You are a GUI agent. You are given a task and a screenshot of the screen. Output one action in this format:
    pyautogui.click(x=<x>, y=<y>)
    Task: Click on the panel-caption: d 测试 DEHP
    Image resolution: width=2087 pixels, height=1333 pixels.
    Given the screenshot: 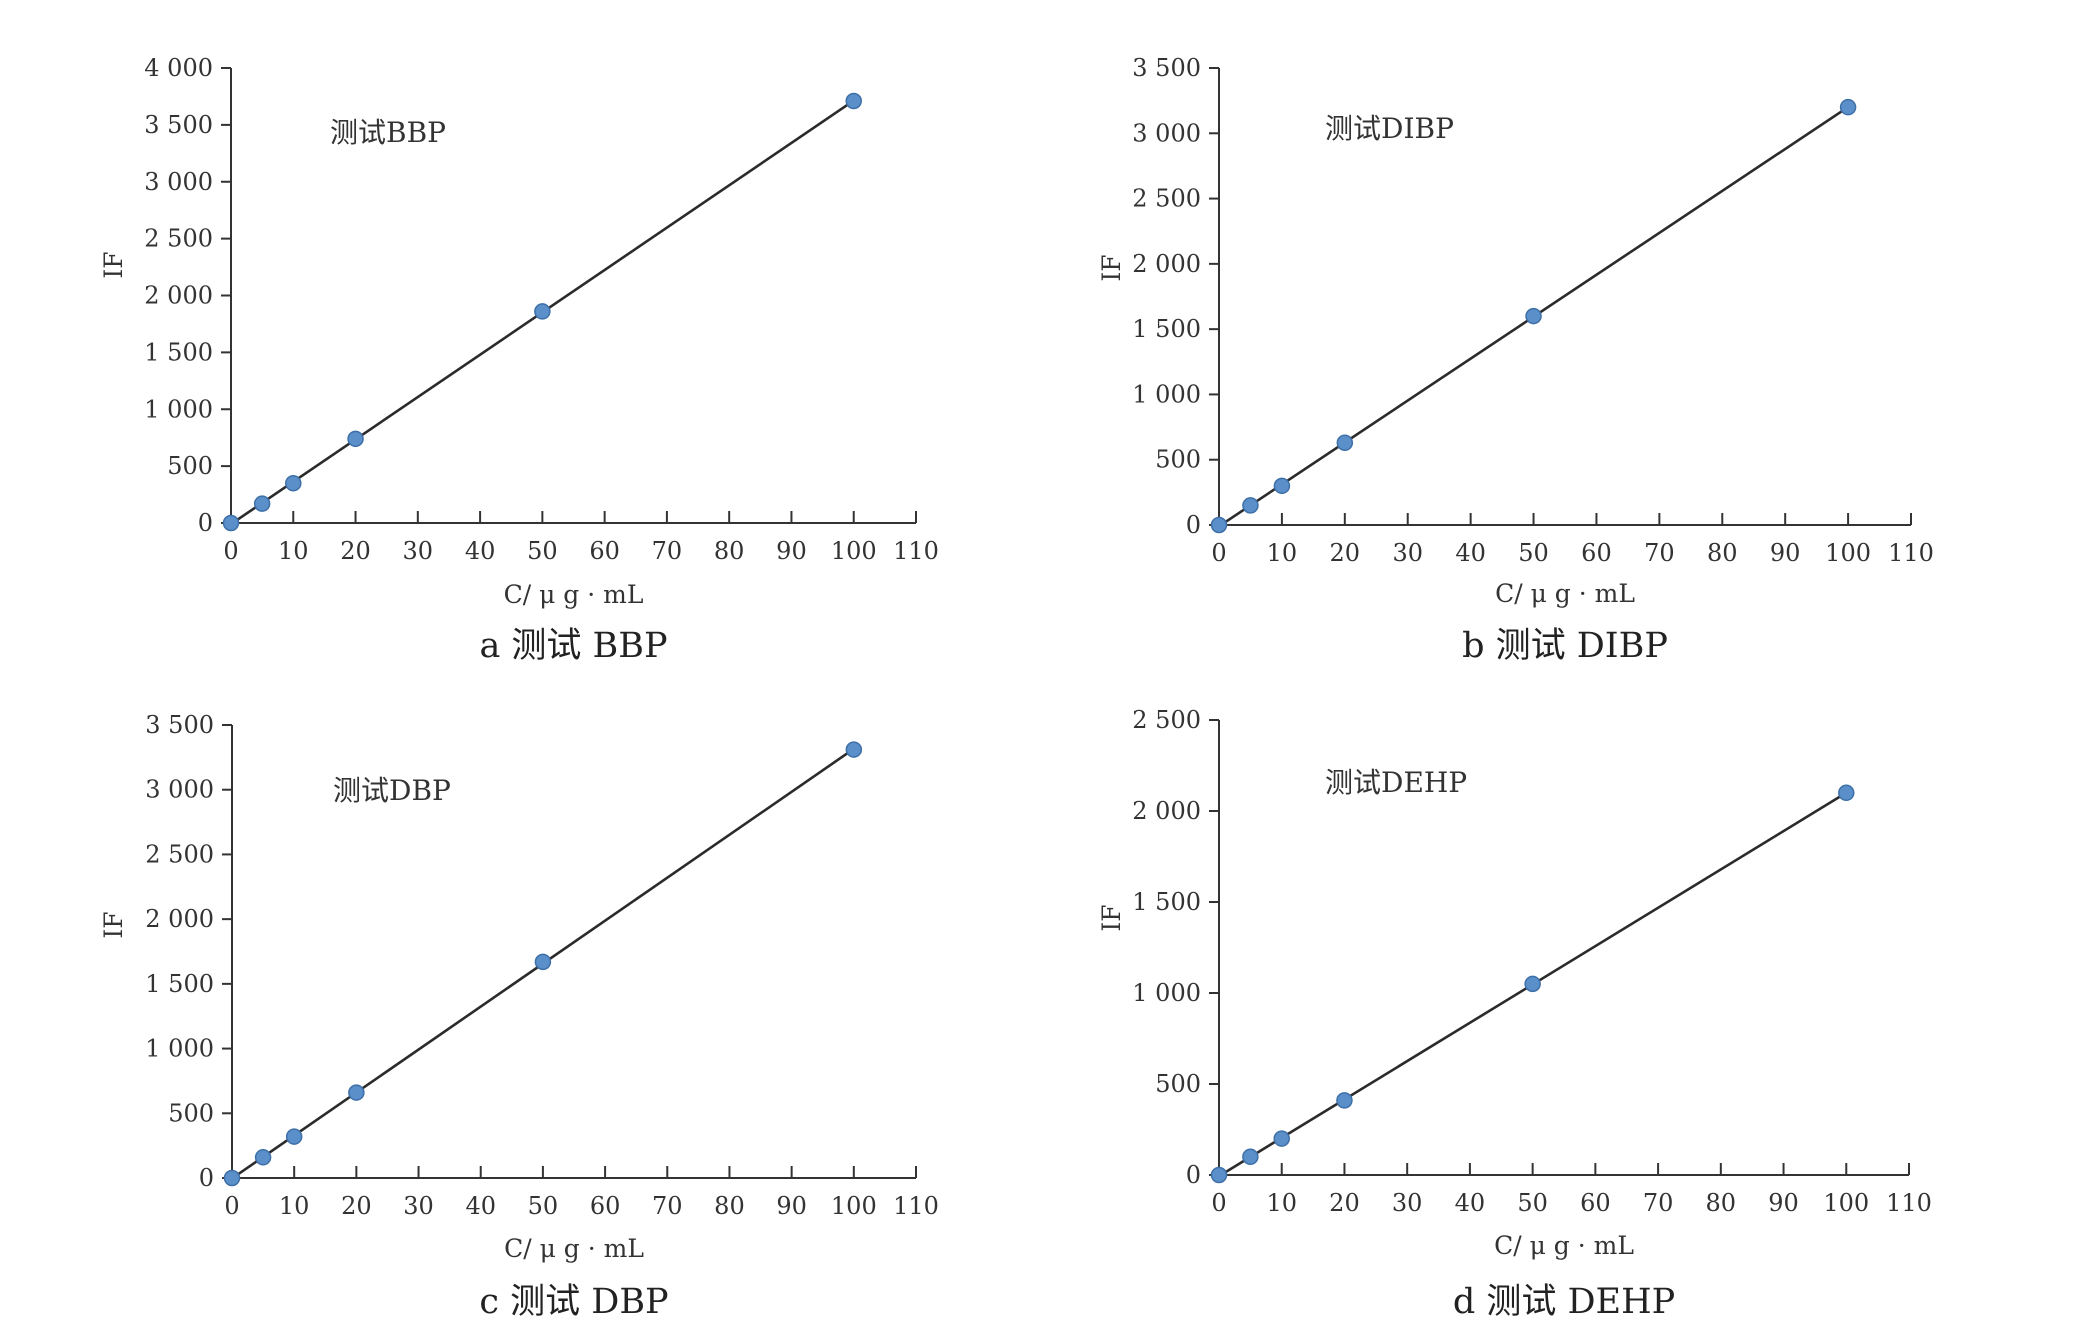 What is the action you would take?
    pyautogui.click(x=1564, y=1302)
    